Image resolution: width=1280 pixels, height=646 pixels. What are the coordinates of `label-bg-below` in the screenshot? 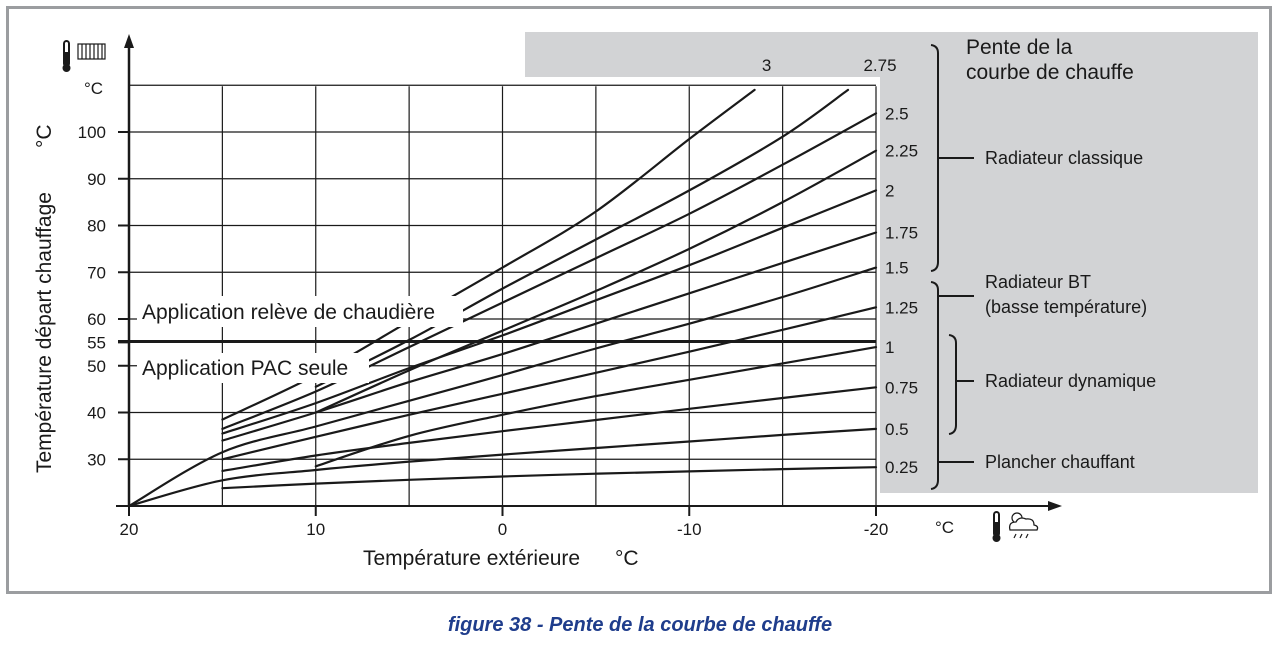 It's located at (253, 368).